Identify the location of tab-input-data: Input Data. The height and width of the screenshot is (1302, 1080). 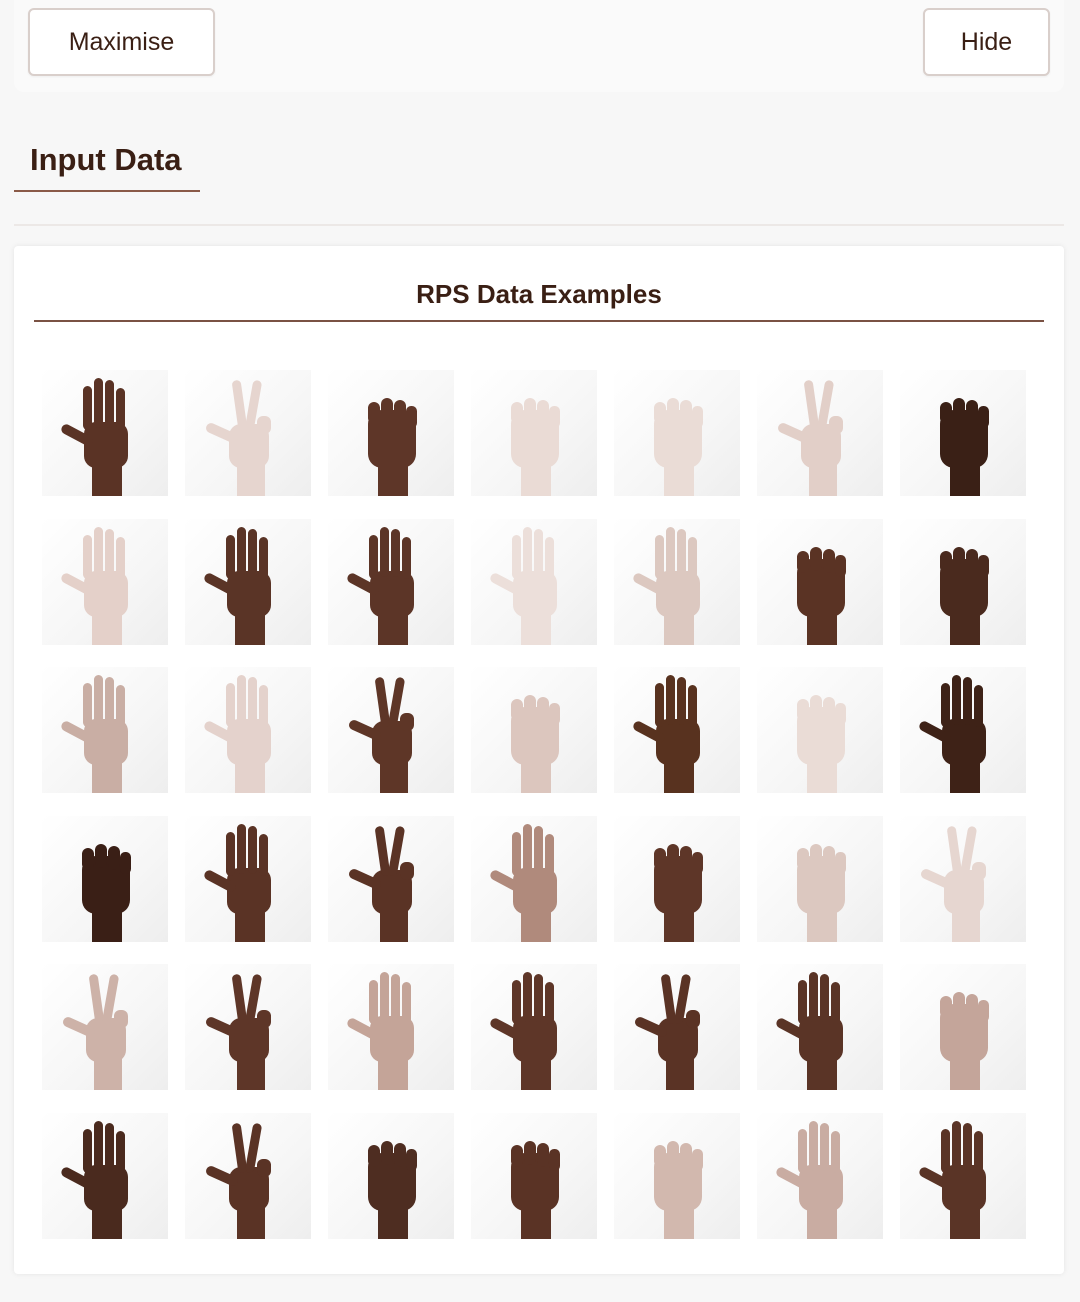
(107, 161).